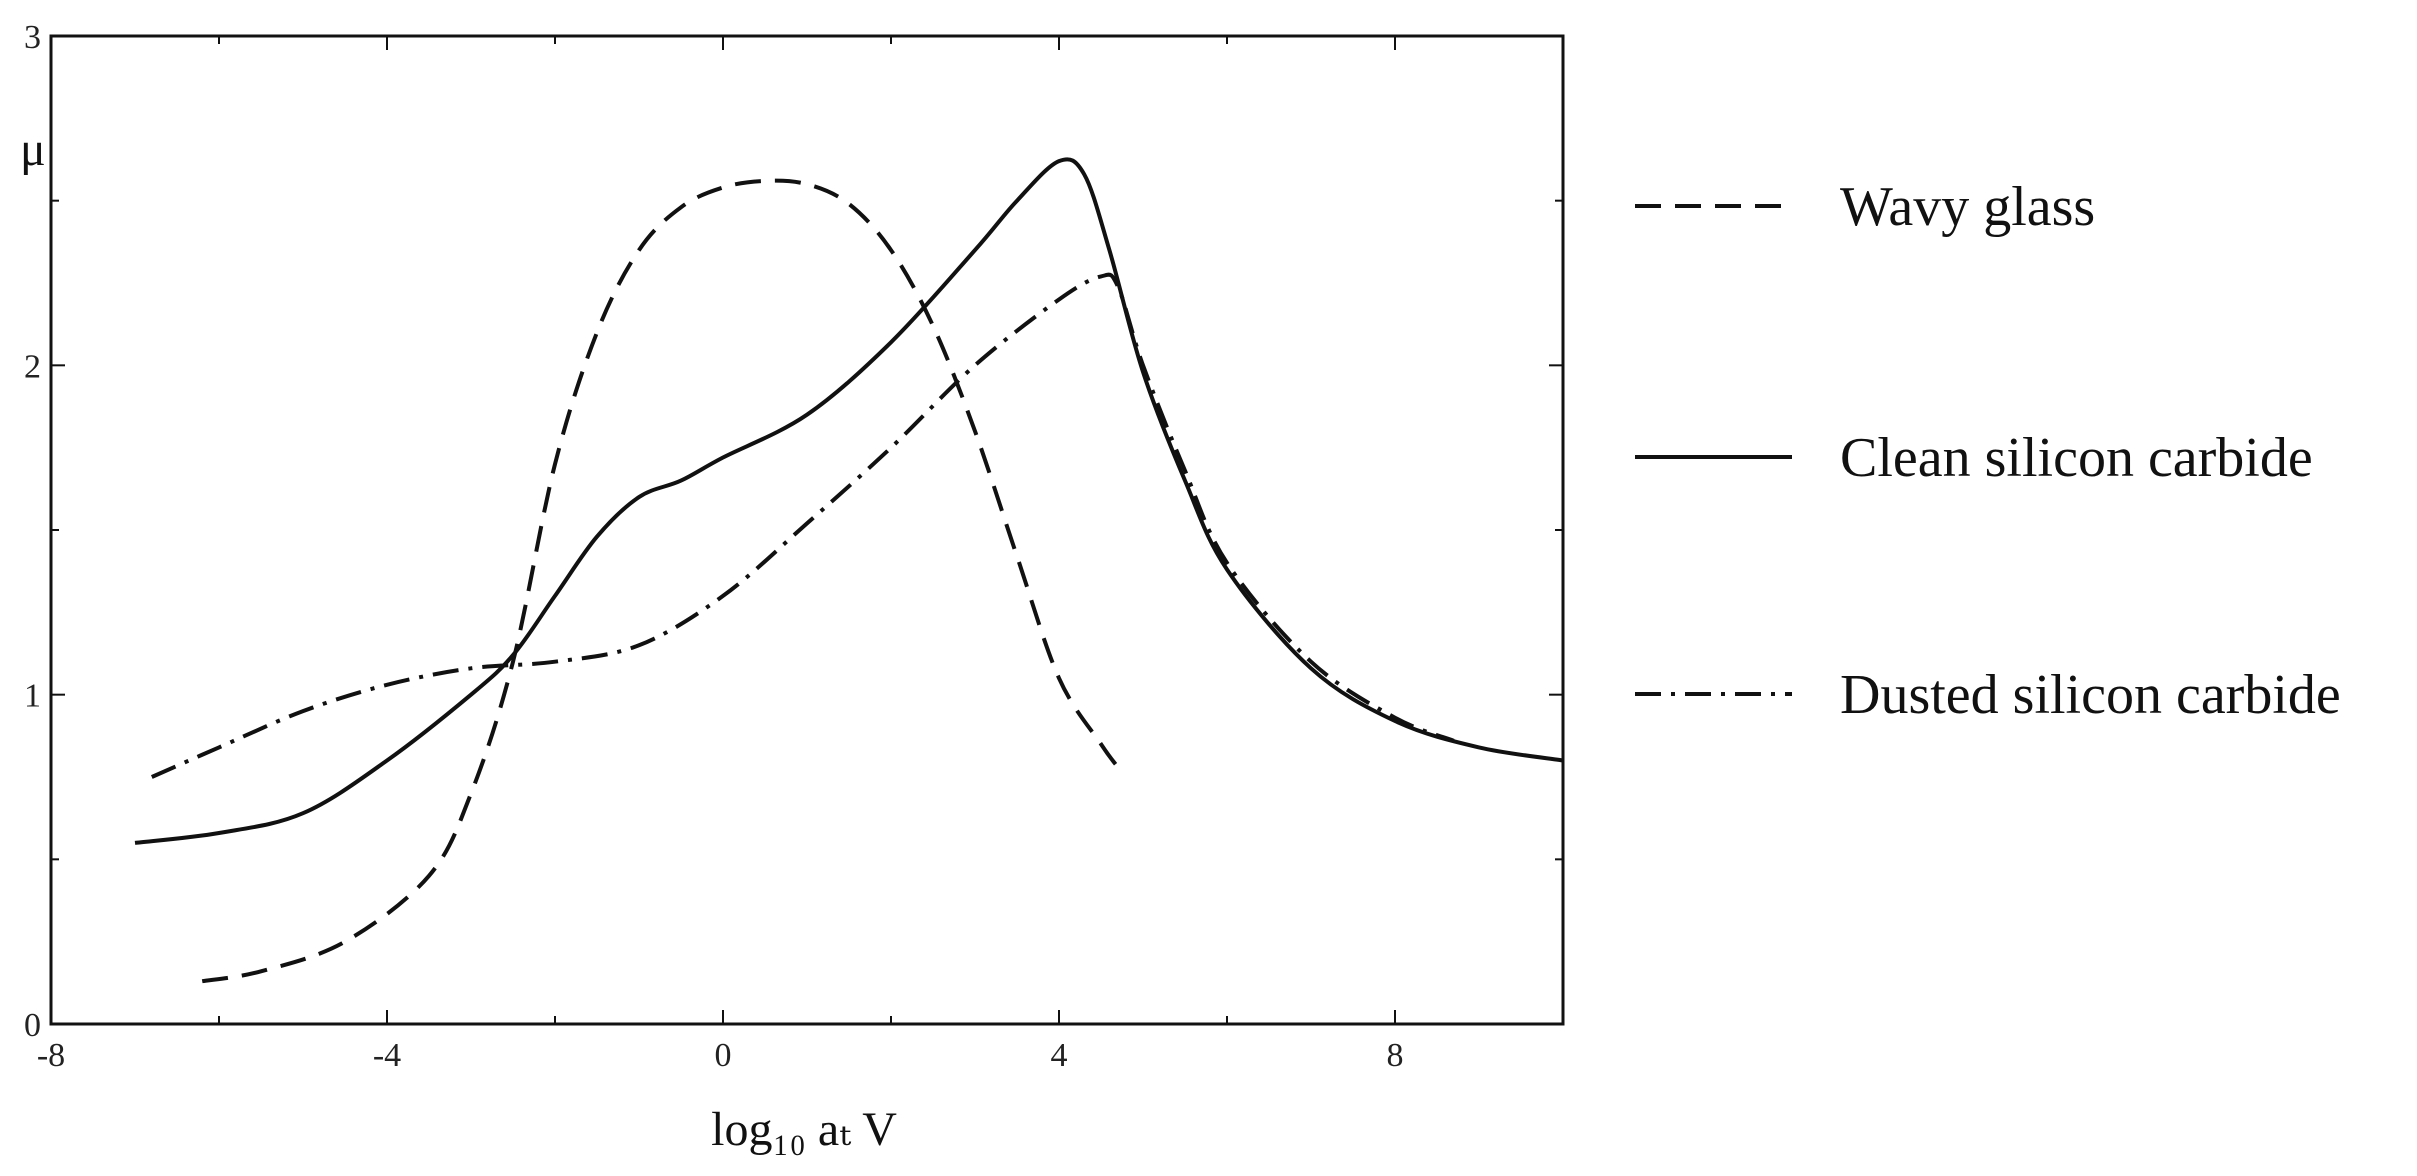  Describe the element at coordinates (1395, 1055) in the screenshot. I see `x-tick-label: 8` at that location.